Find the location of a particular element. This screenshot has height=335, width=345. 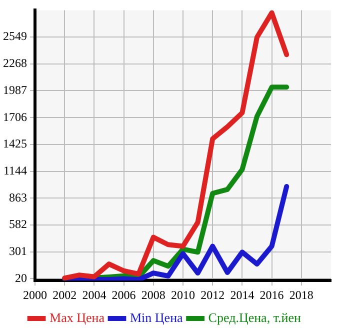

legend-label: Сред.Цена, т.йен is located at coordinates (255, 317).